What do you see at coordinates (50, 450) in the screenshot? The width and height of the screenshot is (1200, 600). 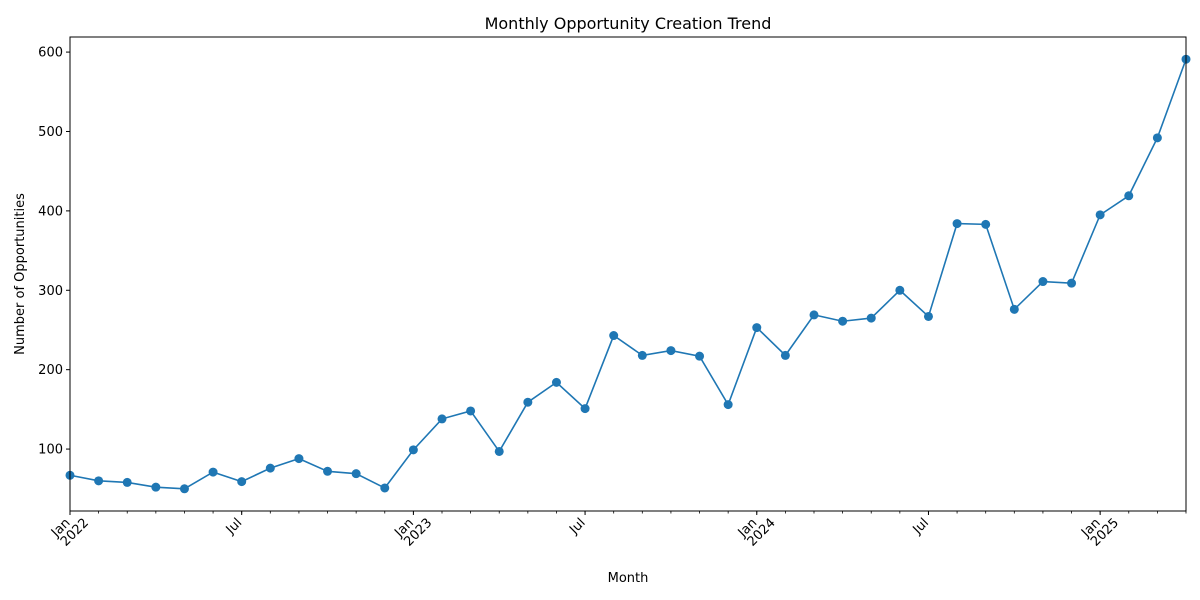 I see `y-tick-label: 100` at bounding box center [50, 450].